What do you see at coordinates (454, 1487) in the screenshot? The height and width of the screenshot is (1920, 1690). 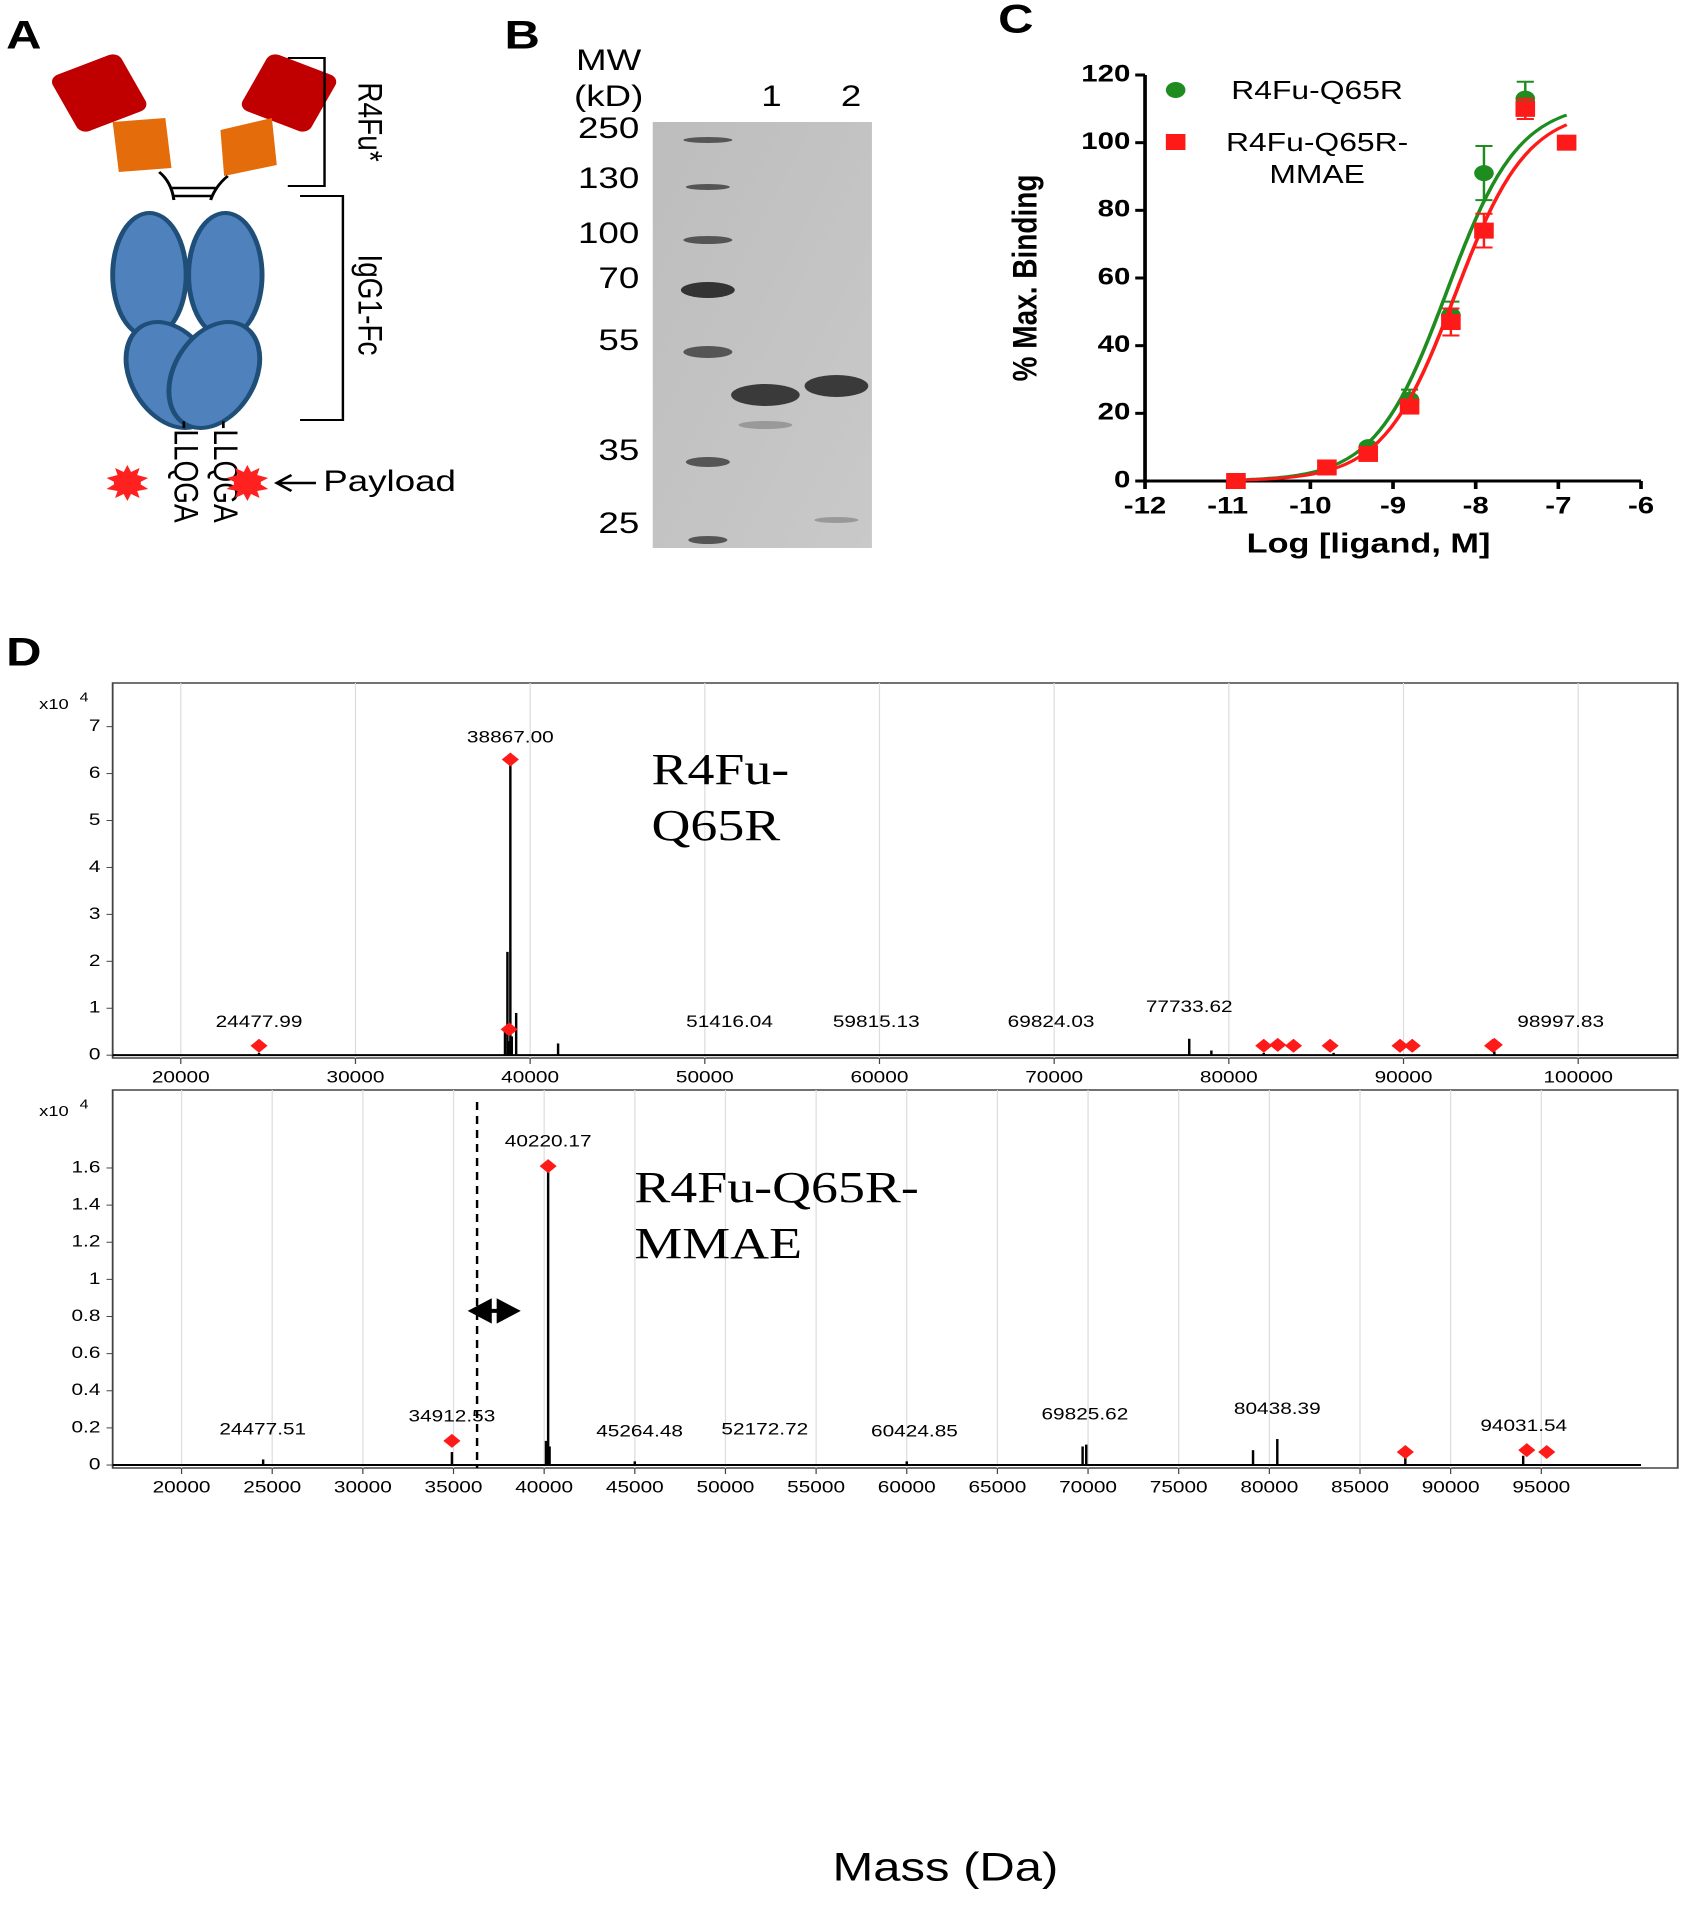 I see `x-tick-label: 35000` at bounding box center [454, 1487].